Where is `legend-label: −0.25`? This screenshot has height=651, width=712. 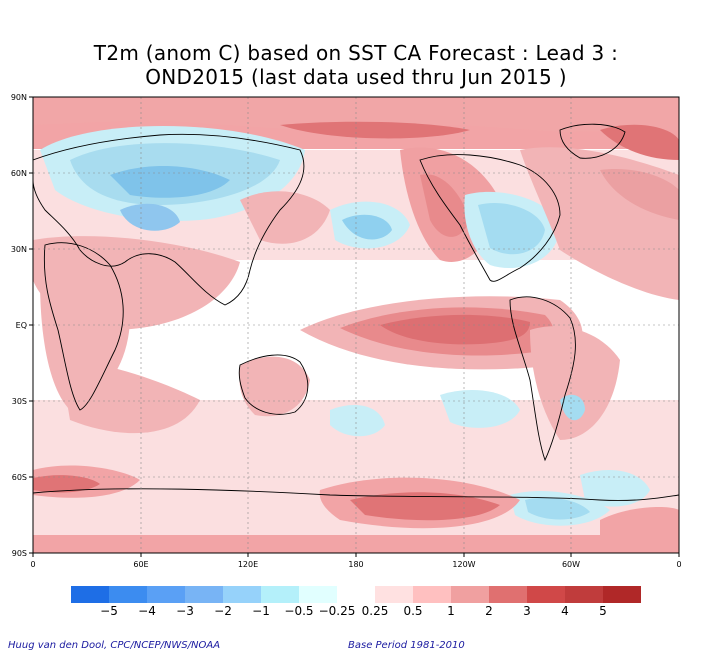 legend-label: −0.25 is located at coordinates (337, 611).